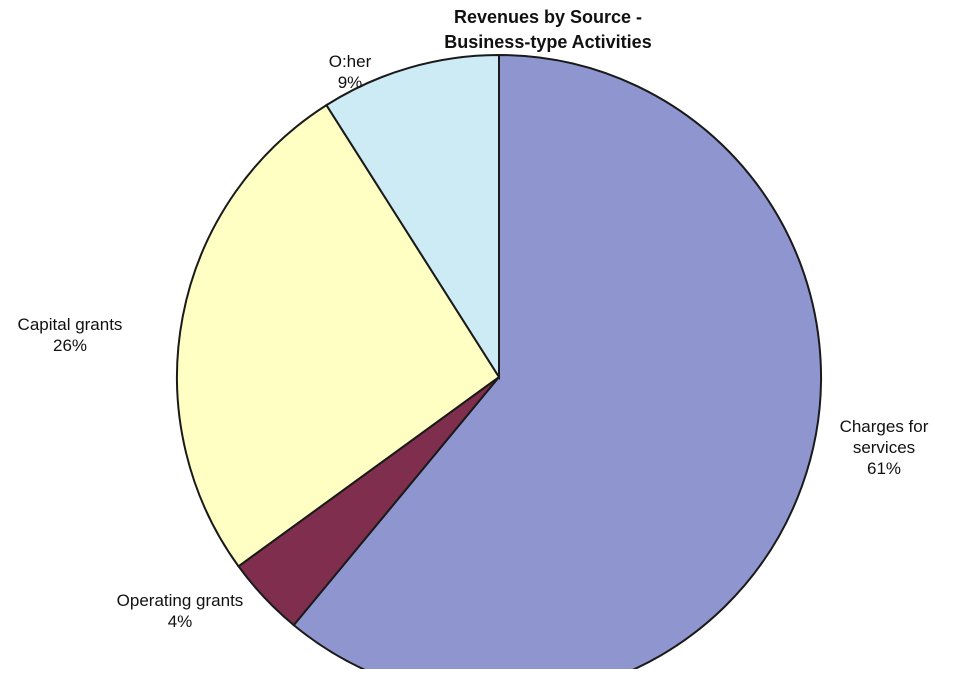  I want to click on chart-title-line-2: Business-type Activities, so click(547, 42).